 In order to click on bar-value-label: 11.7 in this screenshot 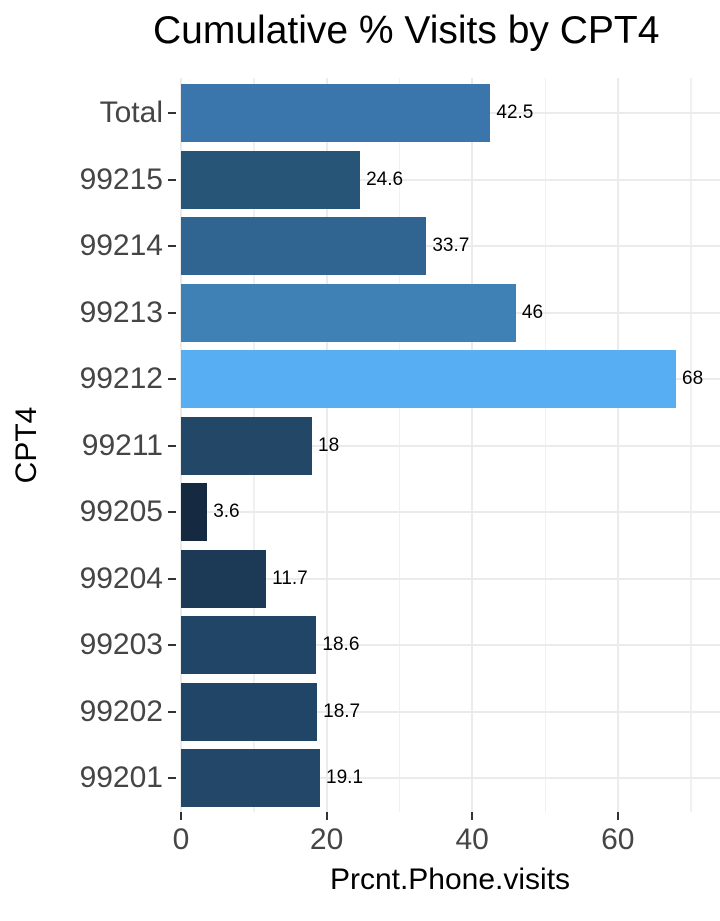, I will do `click(290, 578)`.